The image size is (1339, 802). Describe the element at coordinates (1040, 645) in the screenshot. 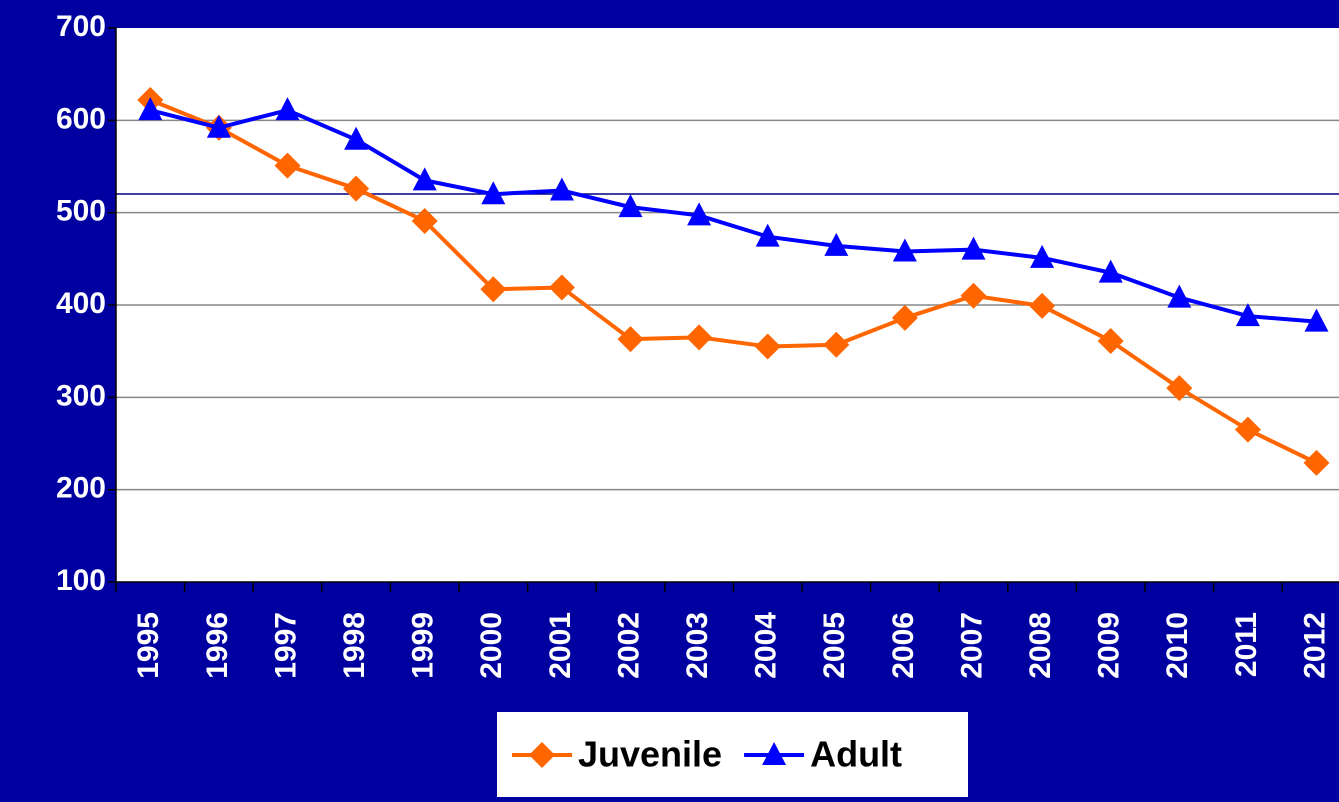

I see `x-tick-label: 2008` at that location.